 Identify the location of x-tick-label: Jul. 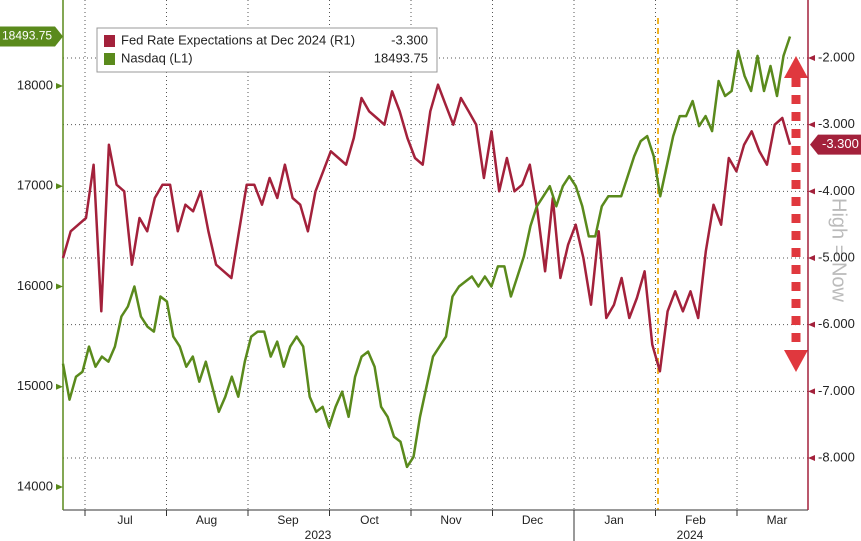
(124, 520).